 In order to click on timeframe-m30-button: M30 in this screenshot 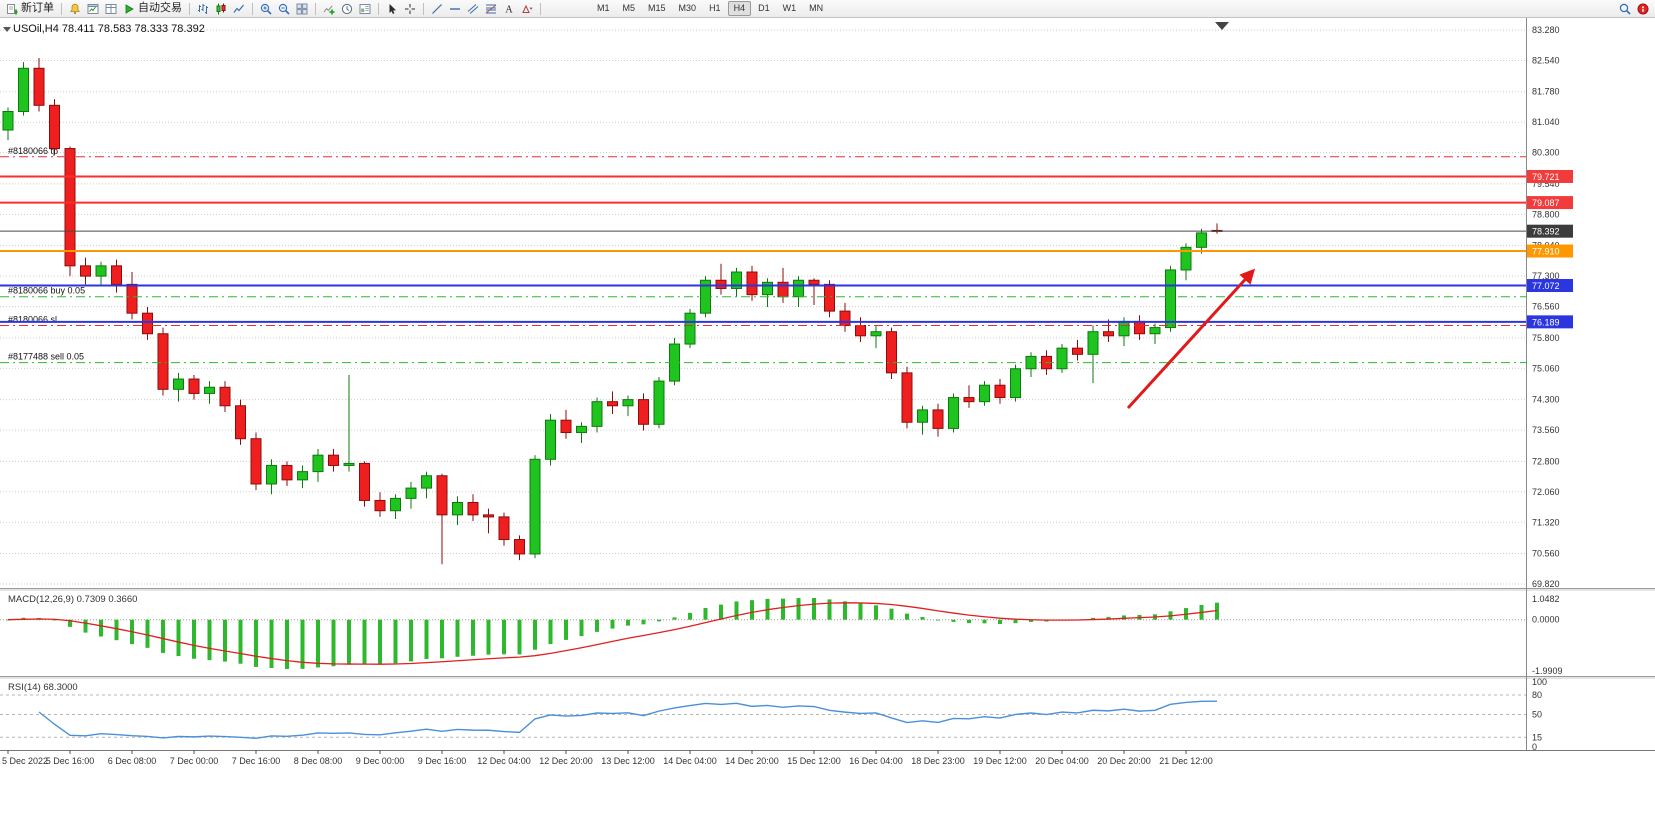, I will do `click(687, 8)`.